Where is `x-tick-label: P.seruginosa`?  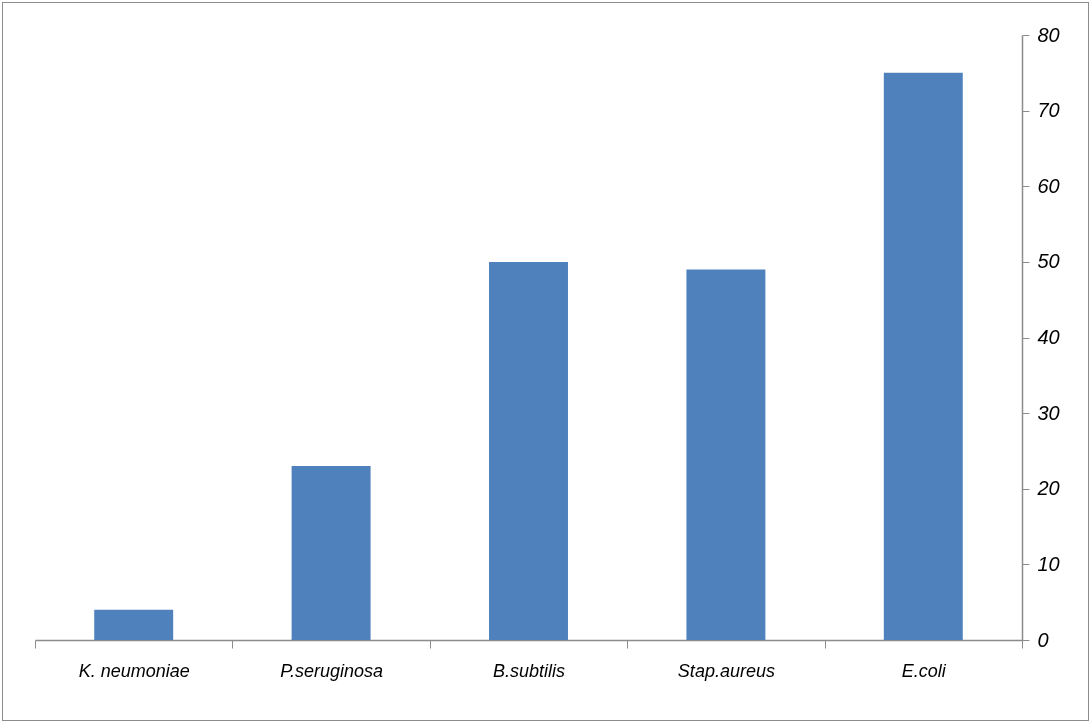
x-tick-label: P.seruginosa is located at coordinates (331, 670).